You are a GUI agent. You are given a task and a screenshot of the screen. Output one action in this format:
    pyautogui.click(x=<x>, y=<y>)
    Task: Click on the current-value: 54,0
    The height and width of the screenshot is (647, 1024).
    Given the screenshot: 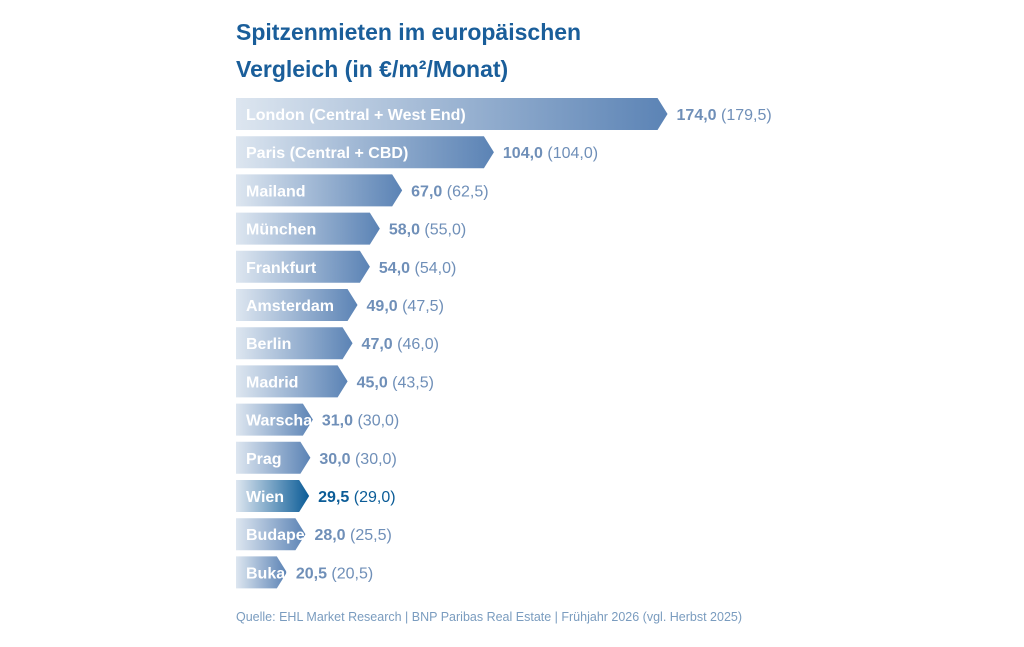 What is the action you would take?
    pyautogui.click(x=394, y=268)
    